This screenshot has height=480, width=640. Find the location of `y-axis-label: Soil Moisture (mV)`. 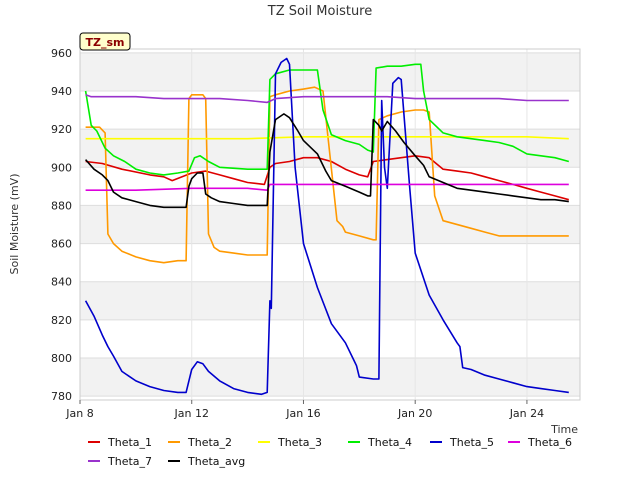

y-axis-label: Soil Moisture (mV) is located at coordinates (14, 224).